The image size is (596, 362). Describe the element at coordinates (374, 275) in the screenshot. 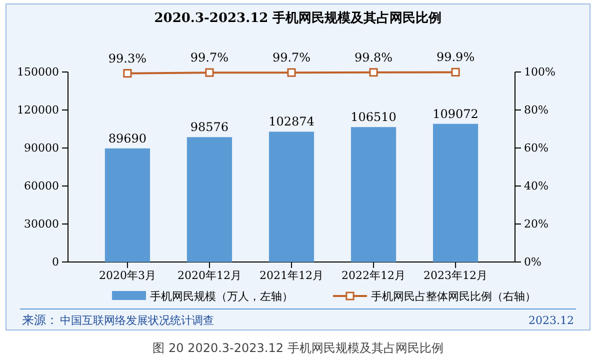

I see `x-tick-label: 2022年12月` at that location.